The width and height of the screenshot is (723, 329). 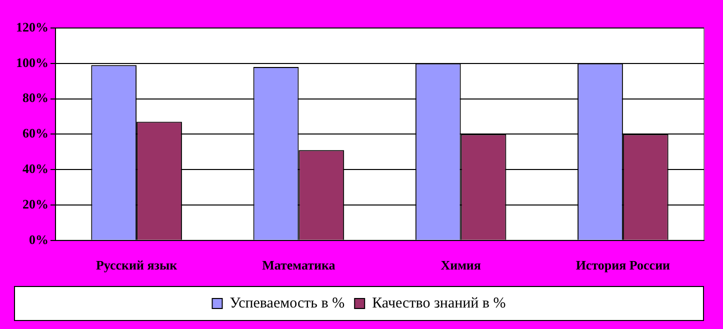 What do you see at coordinates (35, 204) in the screenshot?
I see `y-tick-label: 20%` at bounding box center [35, 204].